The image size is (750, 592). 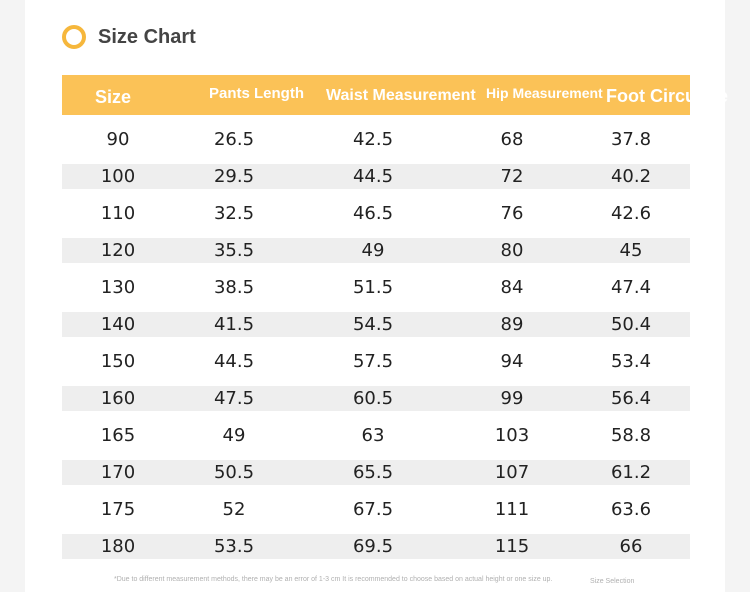 What do you see at coordinates (118, 287) in the screenshot?
I see `table-cell: 130` at bounding box center [118, 287].